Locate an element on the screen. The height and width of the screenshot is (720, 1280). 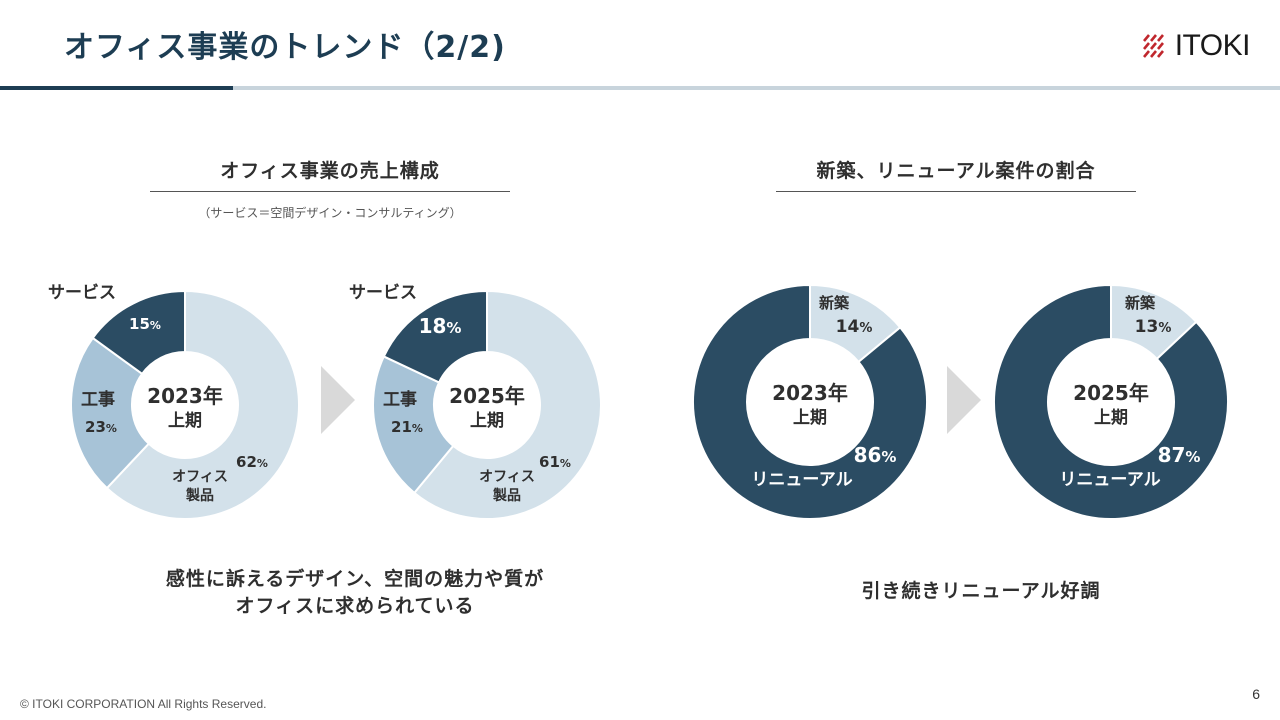
left-caption-line1: 感性に訴えるデザイン、空間の魅力や質が is located at coordinates (355, 579).